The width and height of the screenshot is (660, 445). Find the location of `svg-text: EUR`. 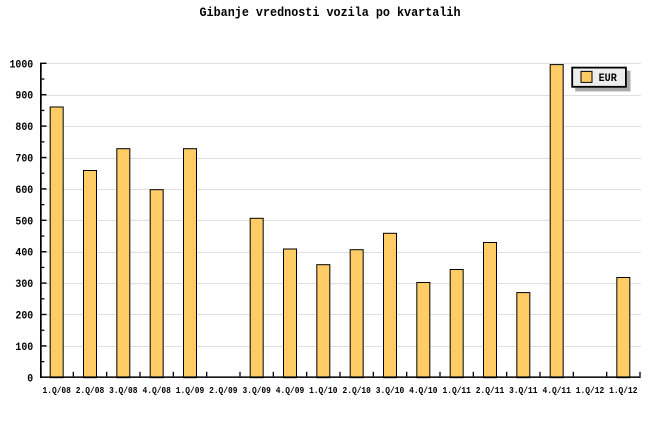

svg-text: EUR is located at coordinates (608, 79).